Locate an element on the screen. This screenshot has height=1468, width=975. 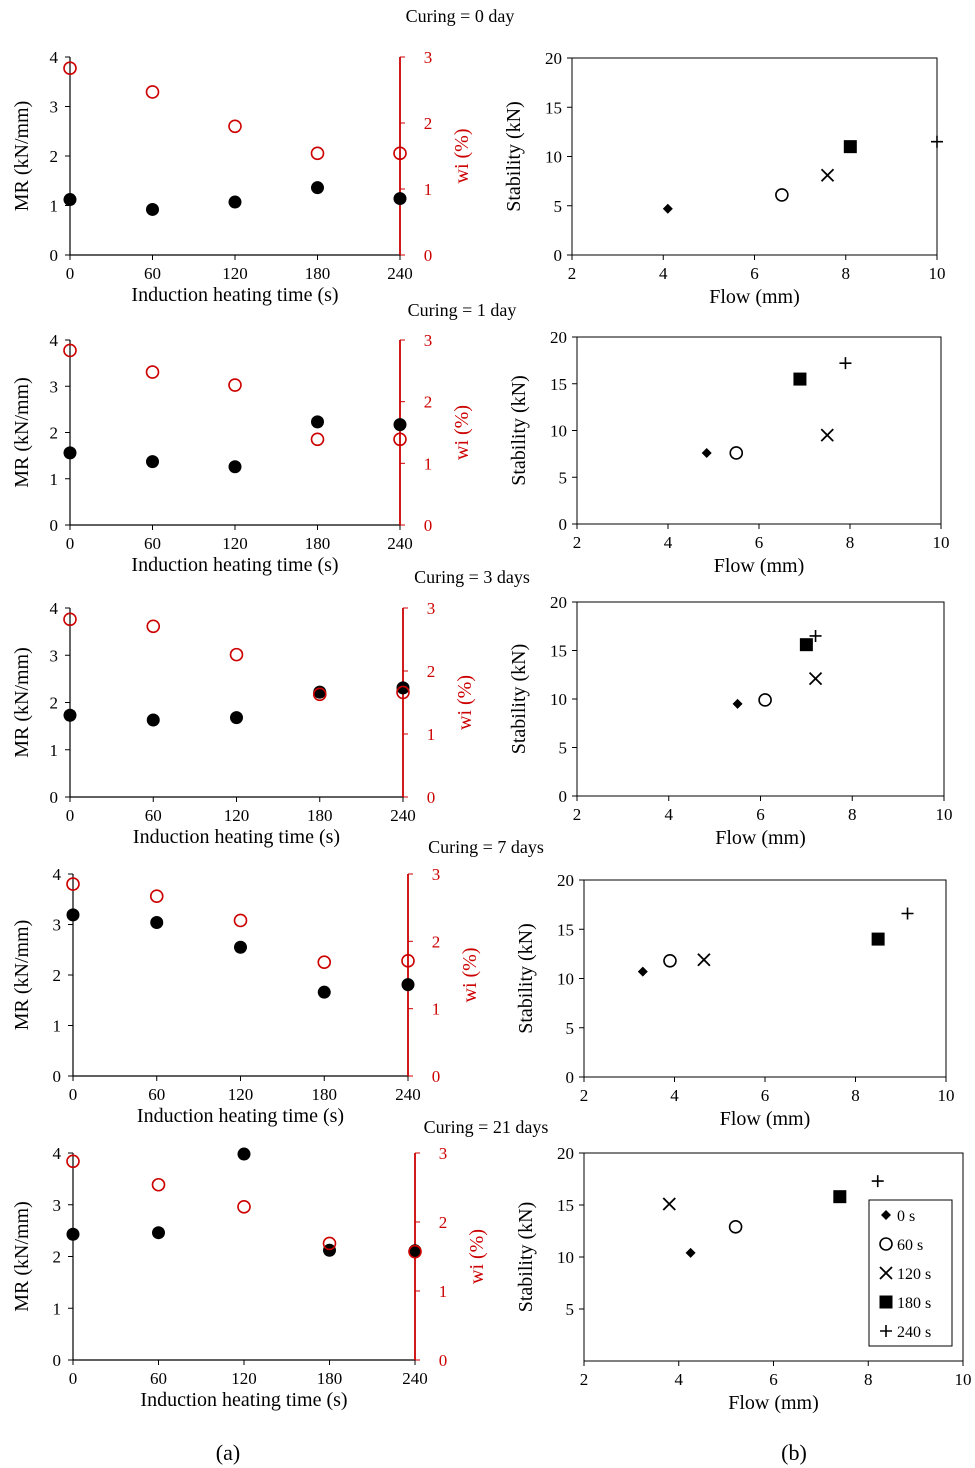
x-tick-label: 2 is located at coordinates (584, 1095).